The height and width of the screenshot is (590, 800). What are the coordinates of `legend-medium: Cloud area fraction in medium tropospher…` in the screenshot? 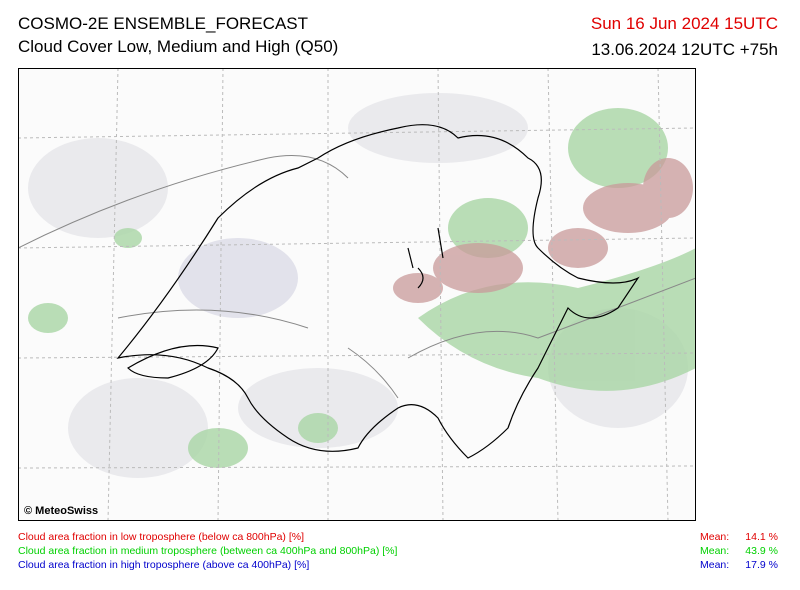 It's located at (208, 551).